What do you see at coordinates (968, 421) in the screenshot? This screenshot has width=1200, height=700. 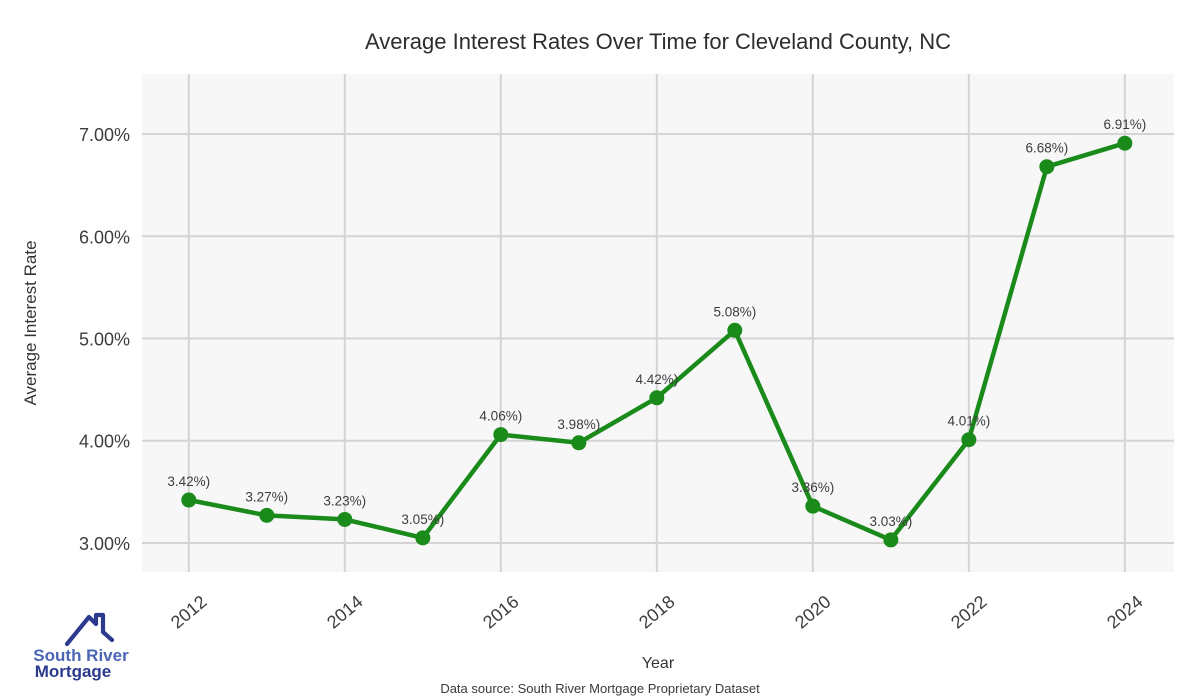 I see `data-point-label: 4.01%)` at bounding box center [968, 421].